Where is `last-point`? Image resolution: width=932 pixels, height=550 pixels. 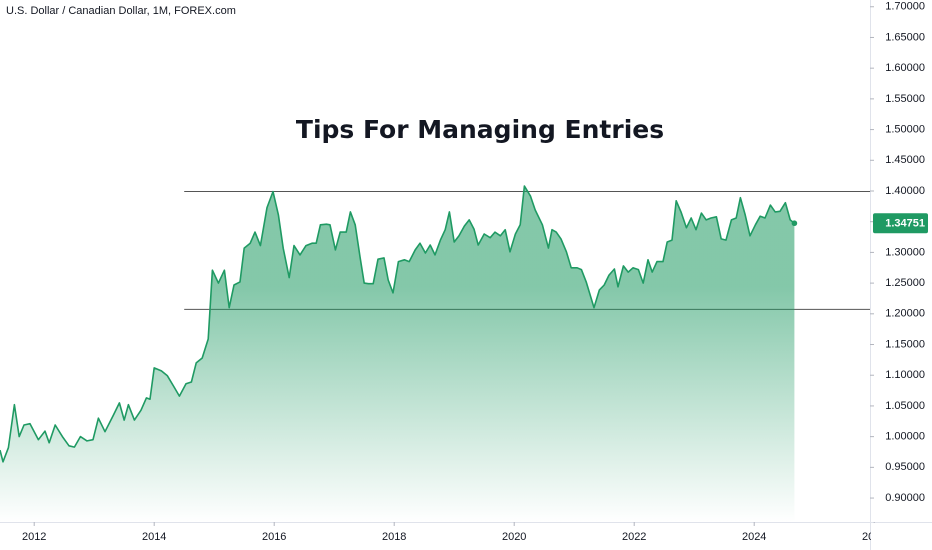
last-point is located at coordinates (794, 223).